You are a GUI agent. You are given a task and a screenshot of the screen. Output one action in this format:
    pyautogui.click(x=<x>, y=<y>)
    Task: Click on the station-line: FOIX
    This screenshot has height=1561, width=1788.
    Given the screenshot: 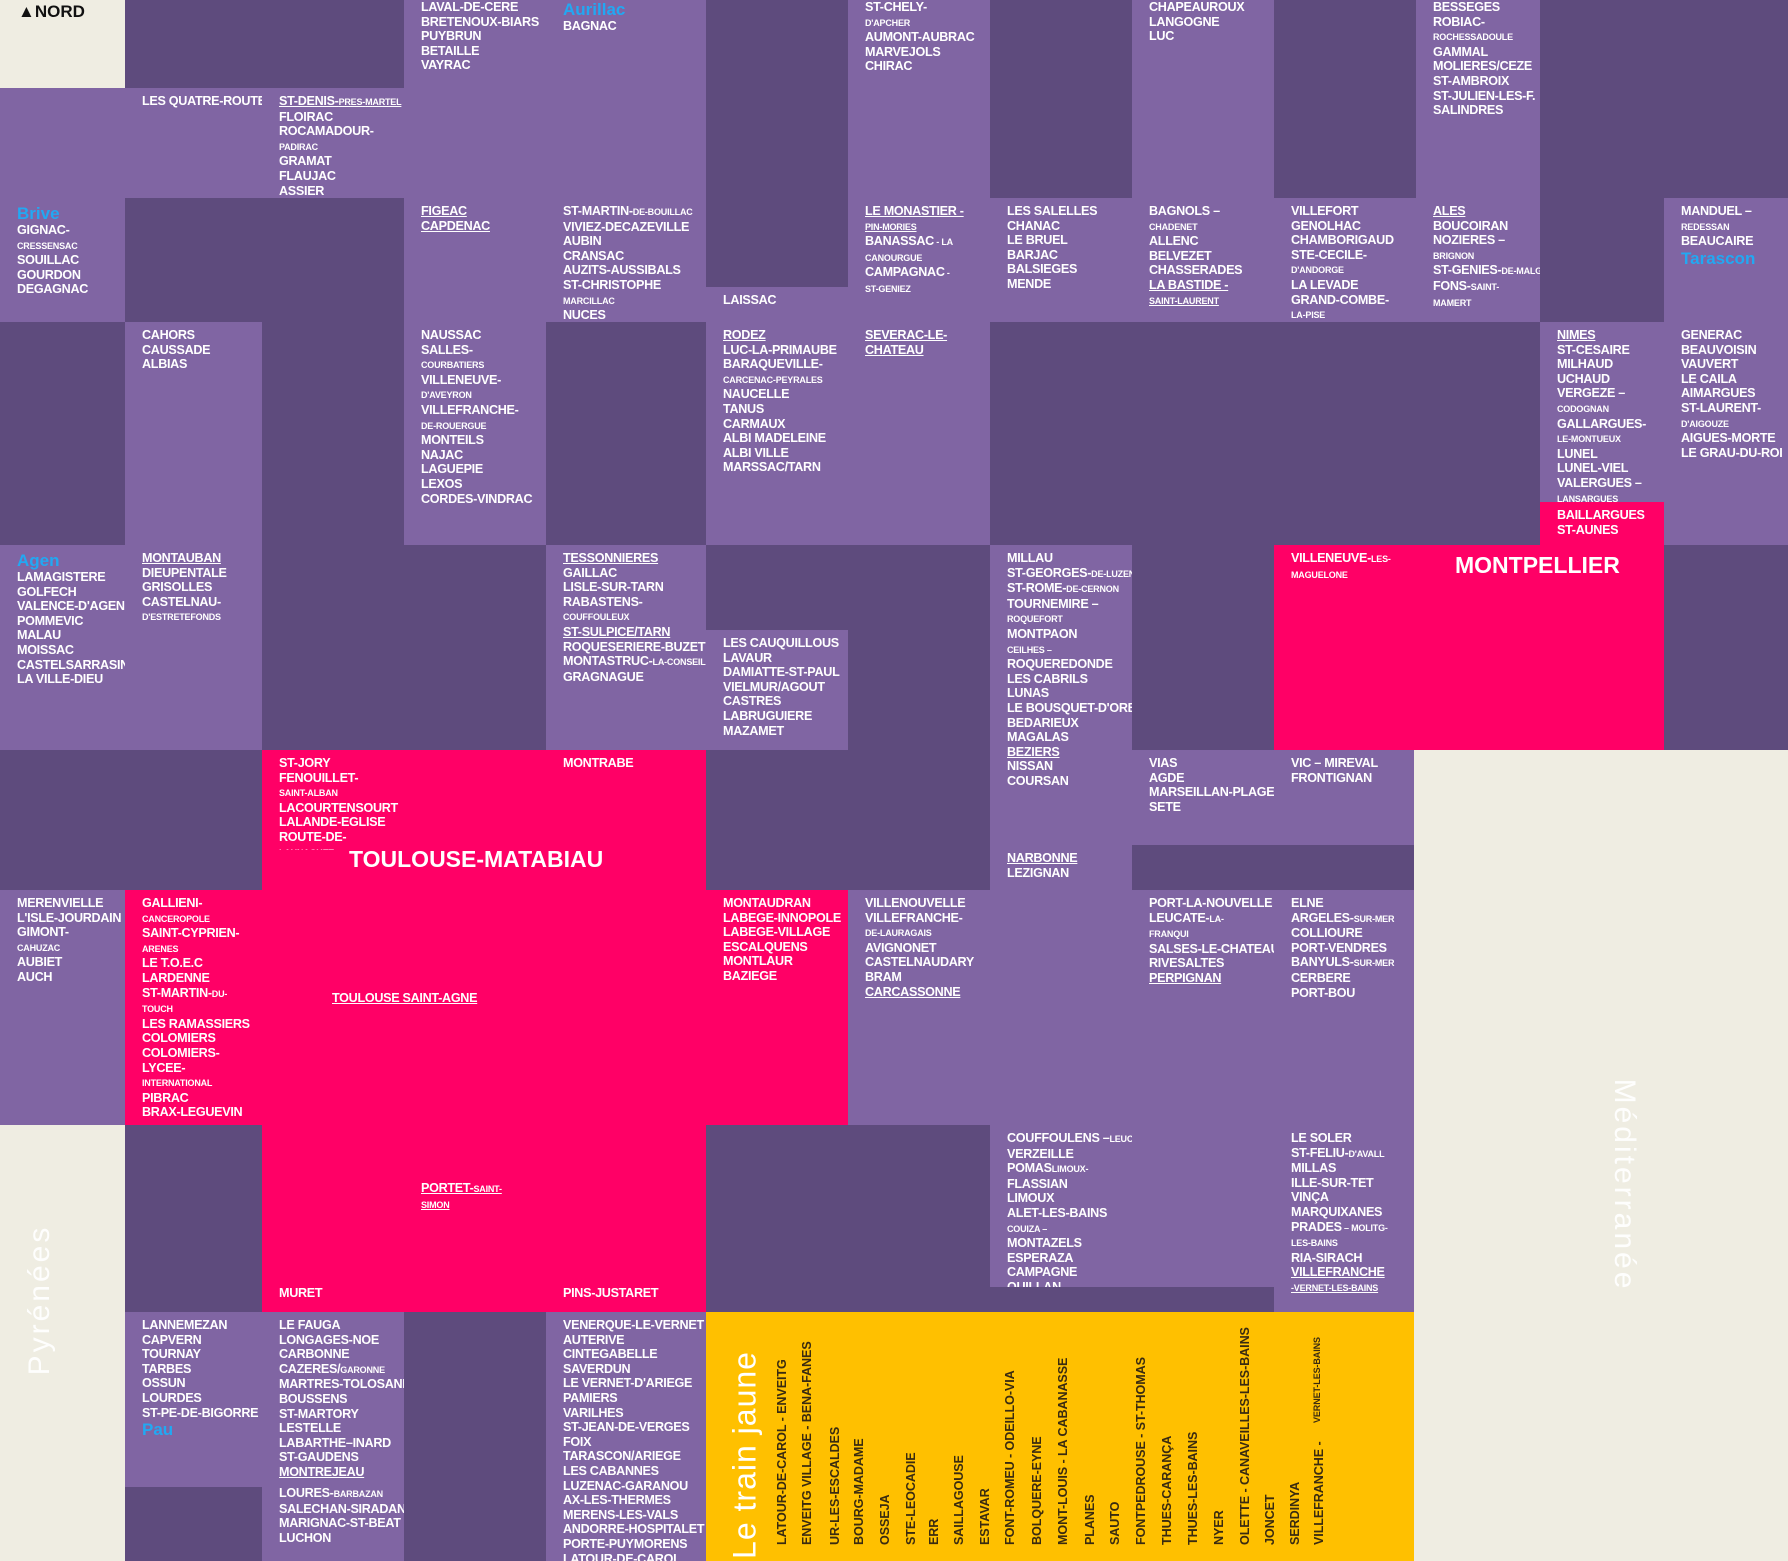 What is the action you would take?
    pyautogui.click(x=632, y=1442)
    